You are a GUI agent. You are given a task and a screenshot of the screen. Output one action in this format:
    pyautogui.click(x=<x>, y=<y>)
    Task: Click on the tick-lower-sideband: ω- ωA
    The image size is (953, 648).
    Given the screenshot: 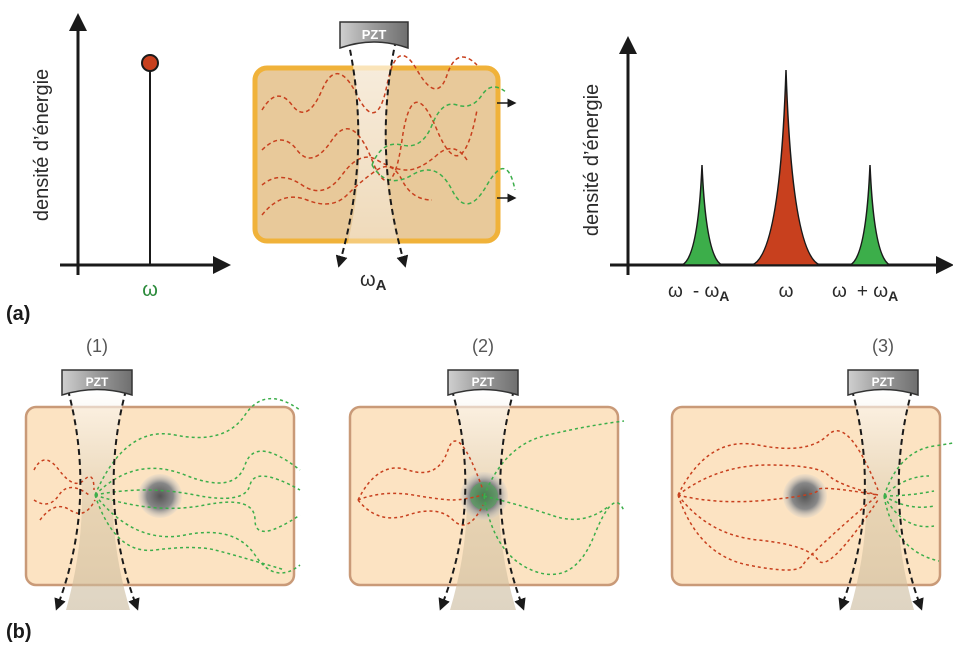 What is the action you would take?
    pyautogui.click(x=698, y=292)
    